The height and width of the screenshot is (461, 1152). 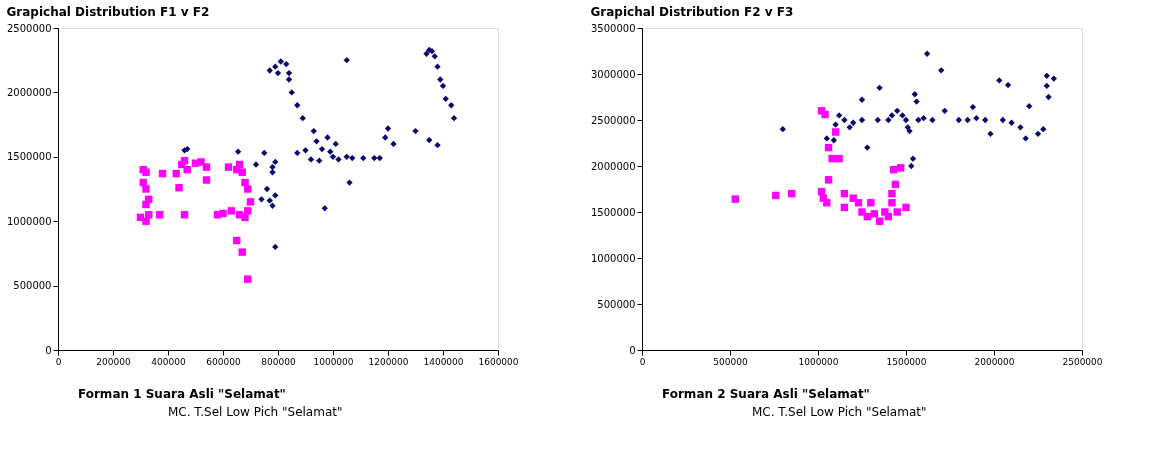 I want to click on text: MC. T.Sel Low Pich "Selamat", so click(x=255, y=412).